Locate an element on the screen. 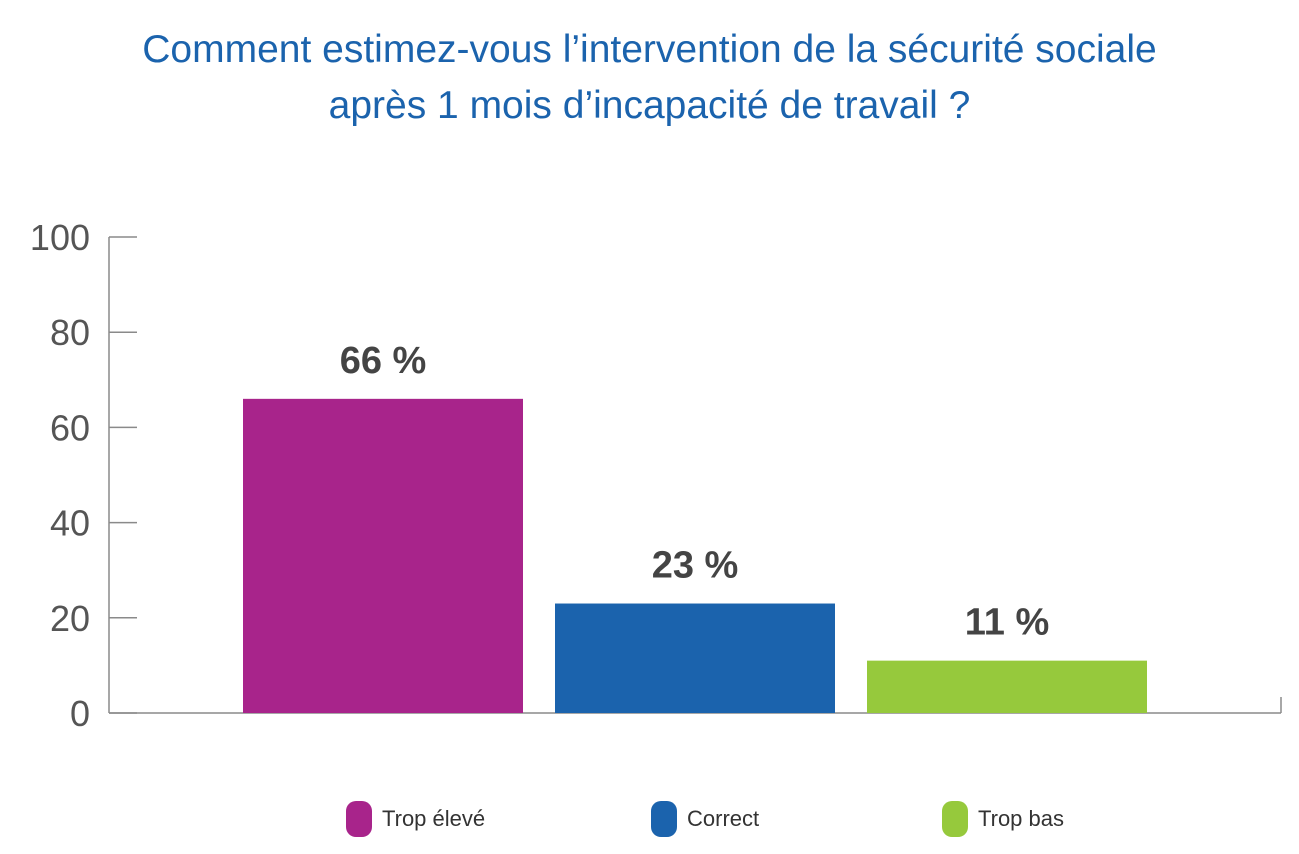  legend-label: Trop élevé is located at coordinates (434, 818).